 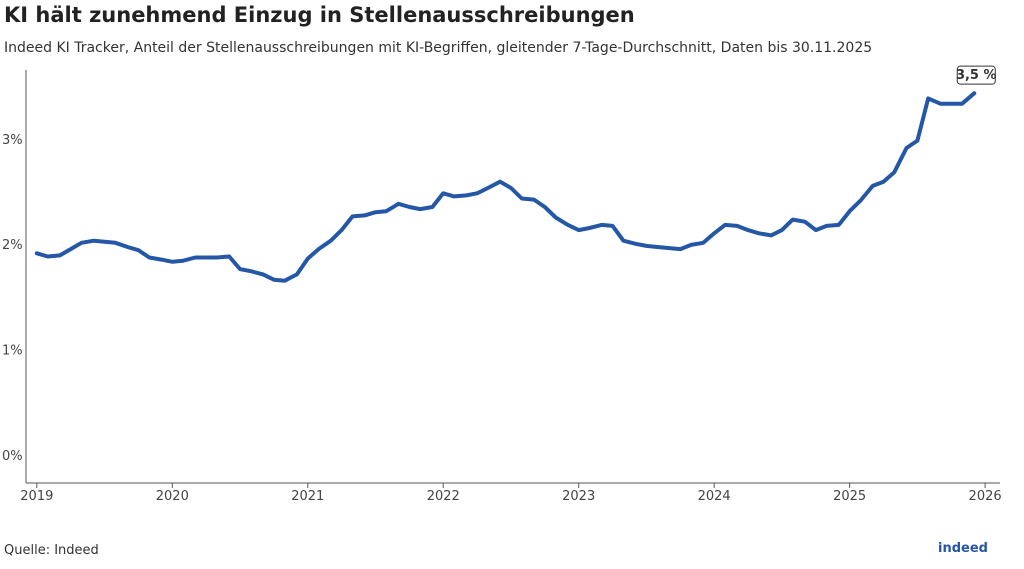 I want to click on annotation: 3,5 %, so click(x=976, y=75).